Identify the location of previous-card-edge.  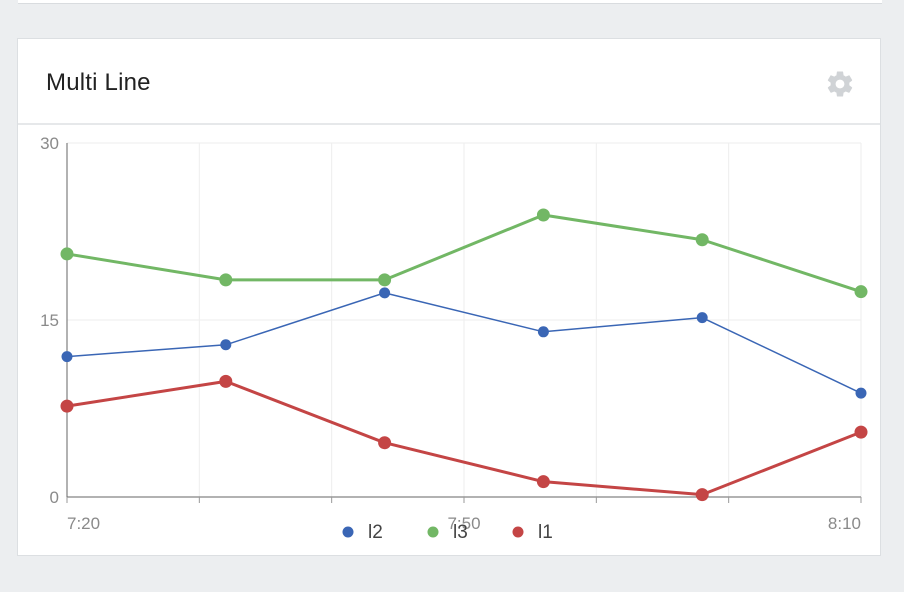
(450, 2).